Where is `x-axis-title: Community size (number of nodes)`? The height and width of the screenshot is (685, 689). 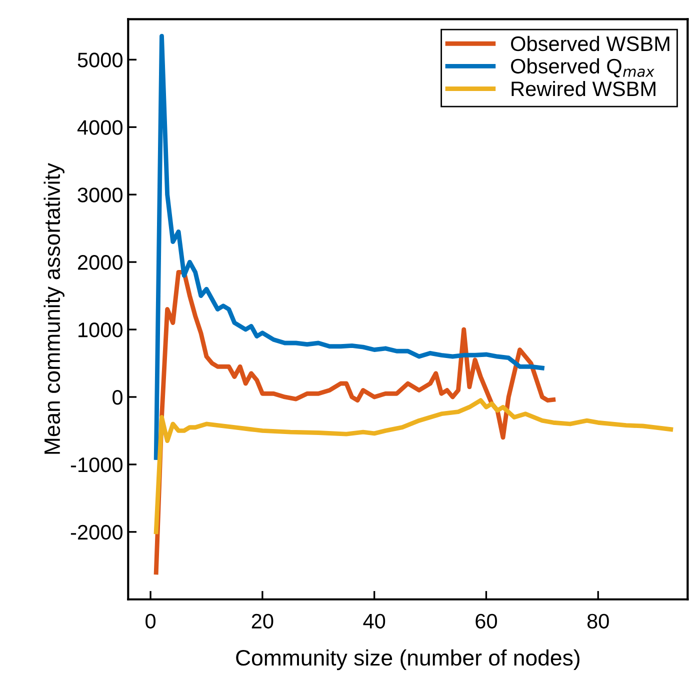 x-axis-title: Community size (number of nodes) is located at coordinates (408, 659).